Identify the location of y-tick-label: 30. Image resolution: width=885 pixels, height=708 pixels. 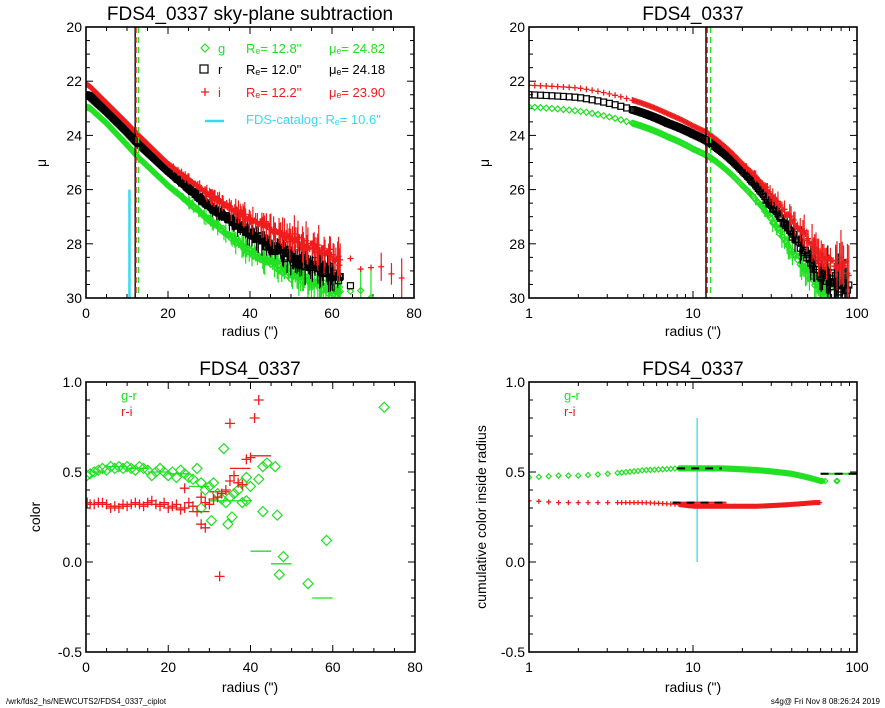
(517, 298).